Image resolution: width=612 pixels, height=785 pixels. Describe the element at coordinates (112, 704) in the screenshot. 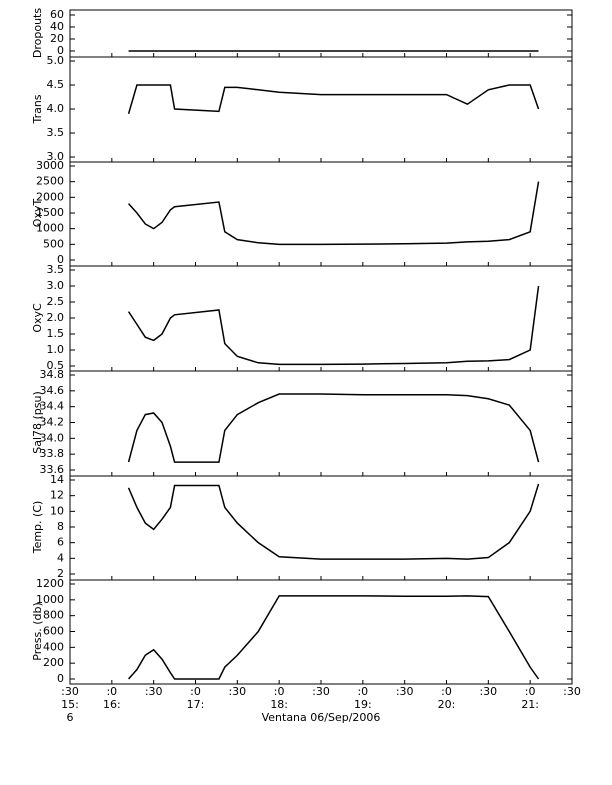

I see `x-hour-label: 16:` at that location.